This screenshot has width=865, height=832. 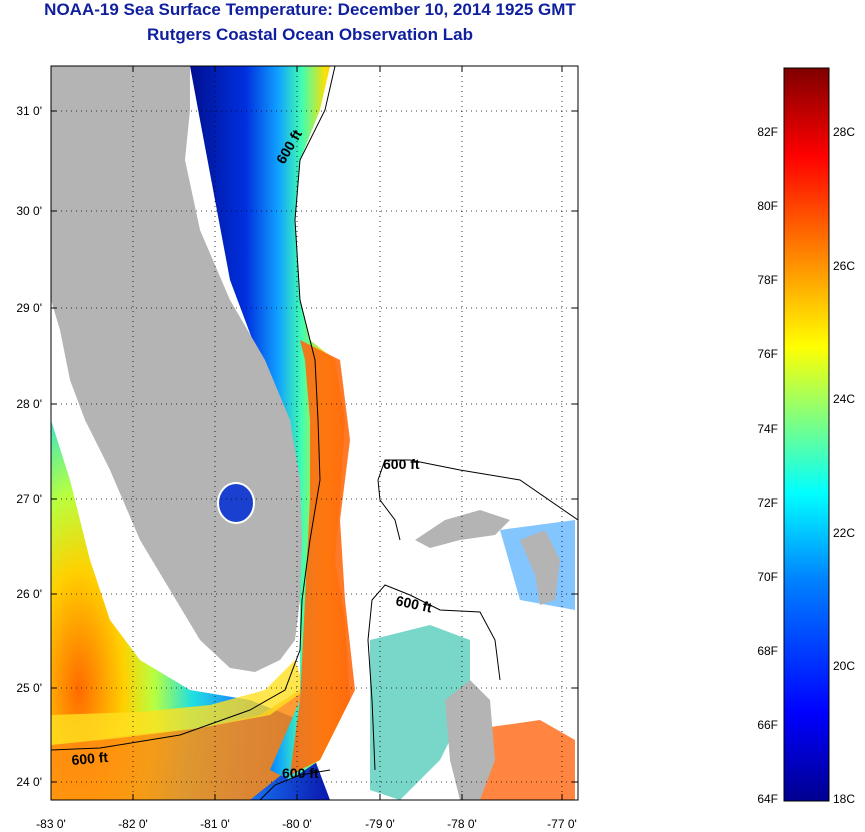 I want to click on gulf-yellow-band, so click(x=178, y=702).